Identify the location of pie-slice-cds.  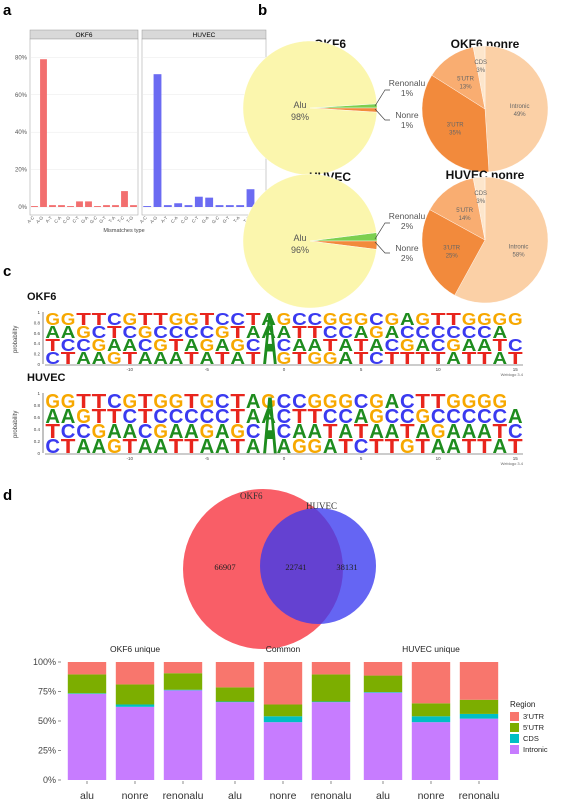
(479, 208).